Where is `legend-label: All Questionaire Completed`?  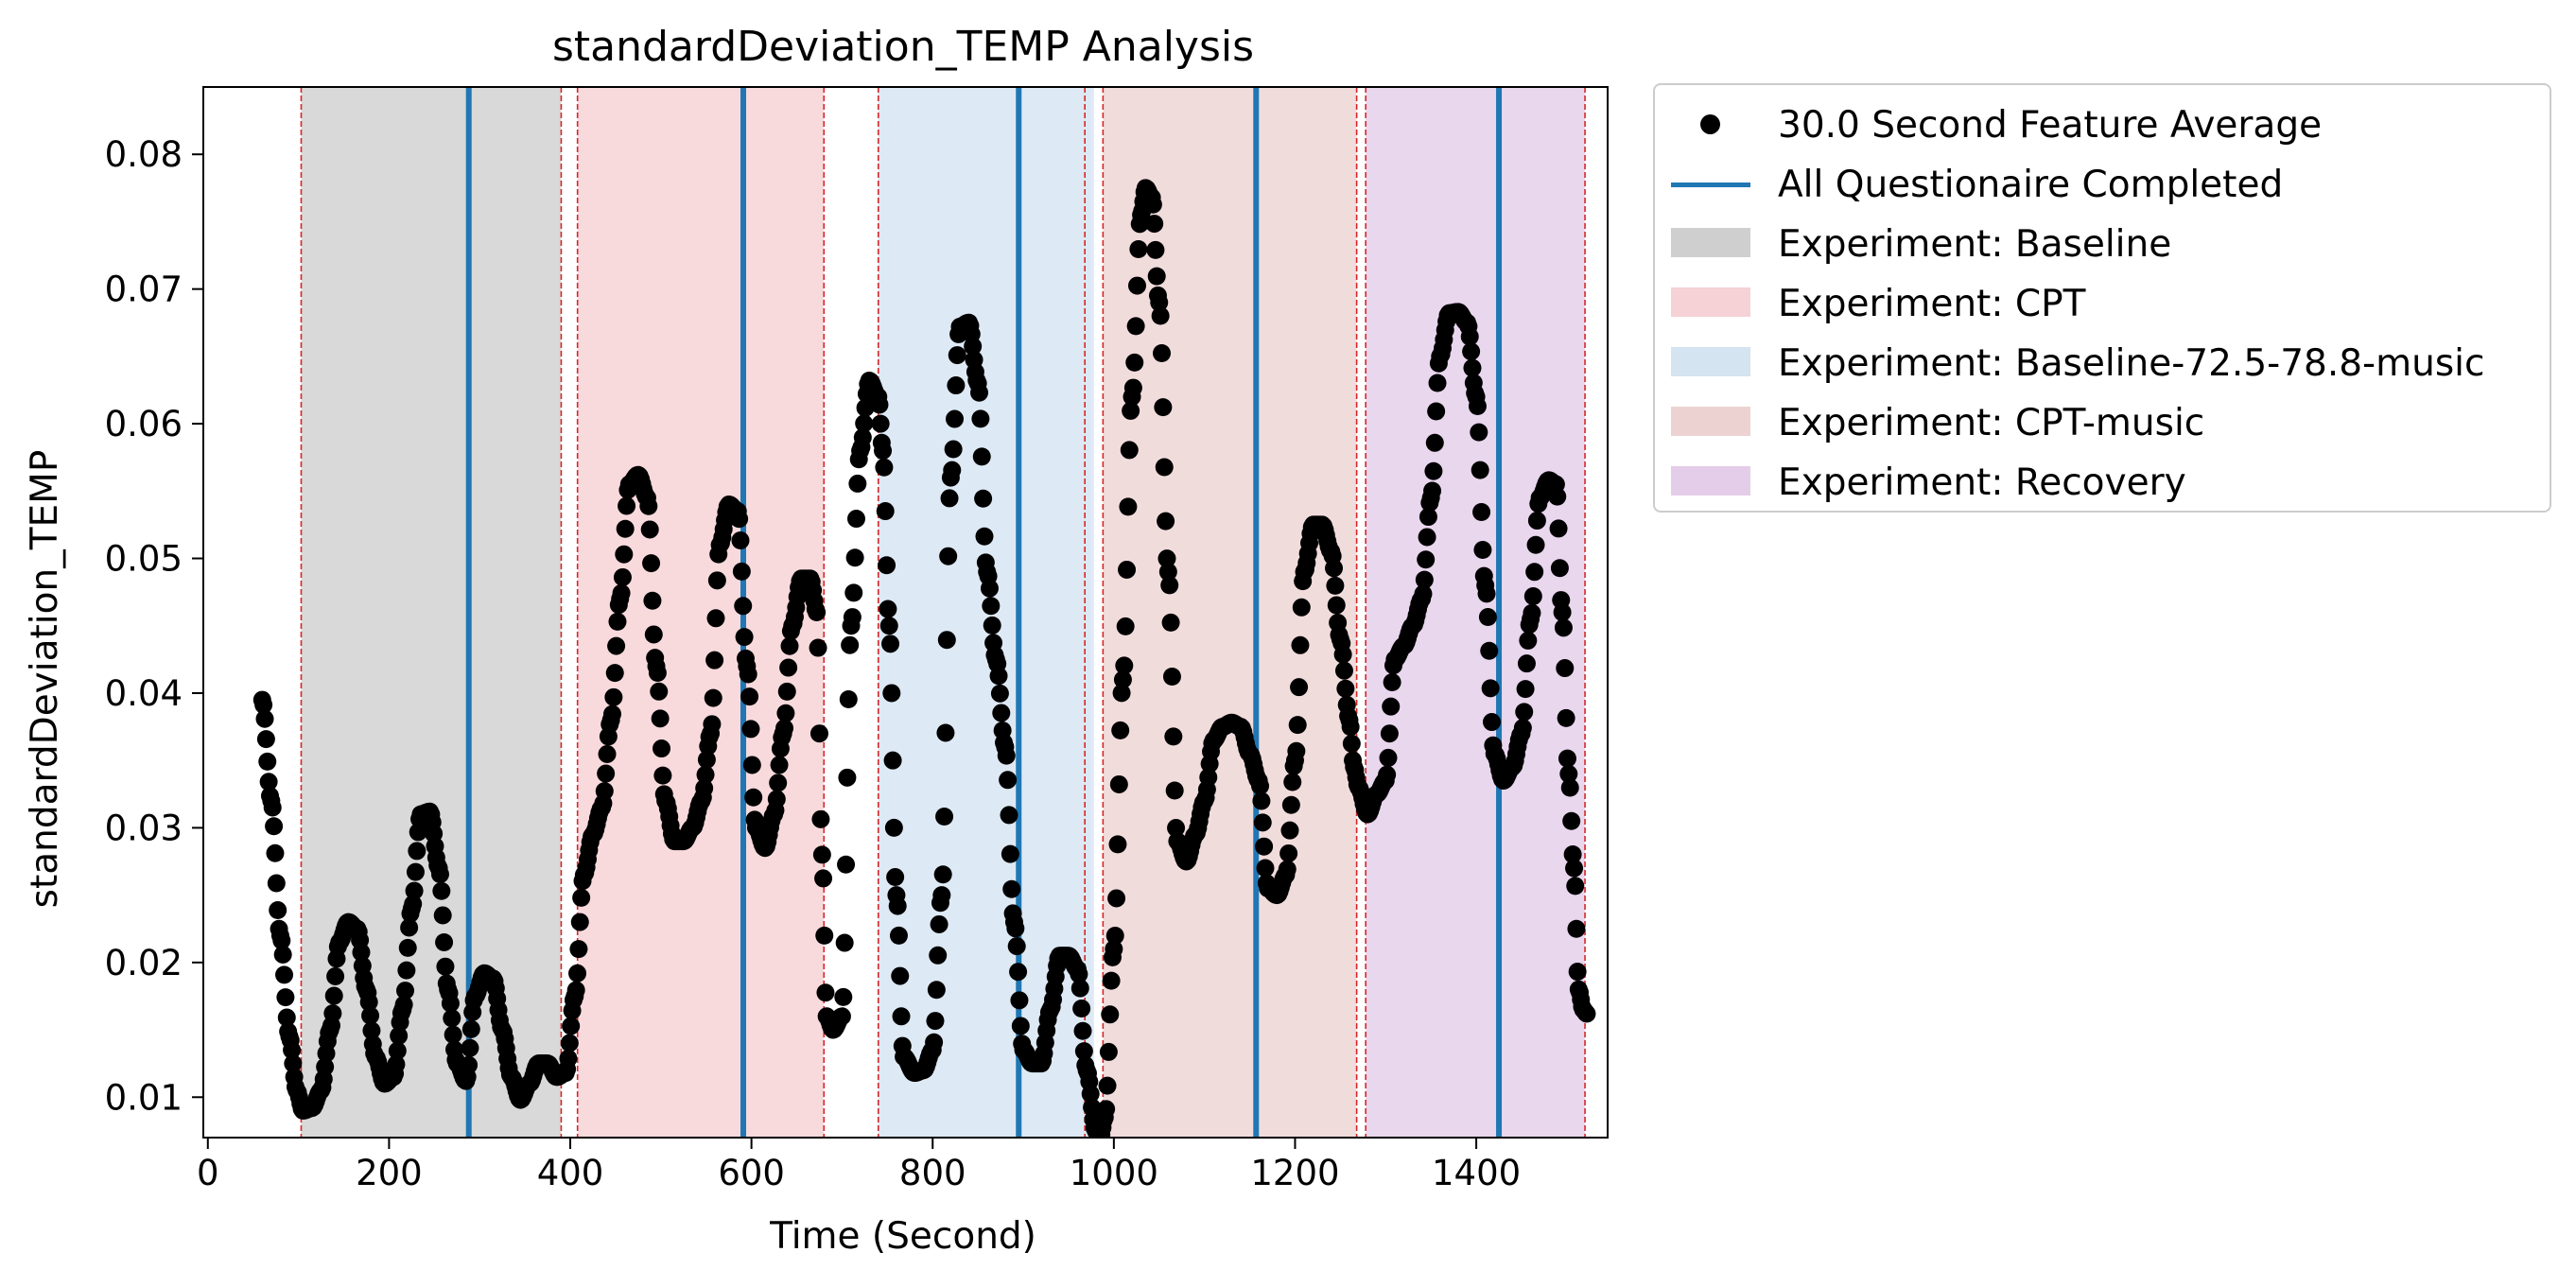 legend-label: All Questionaire Completed is located at coordinates (2031, 185).